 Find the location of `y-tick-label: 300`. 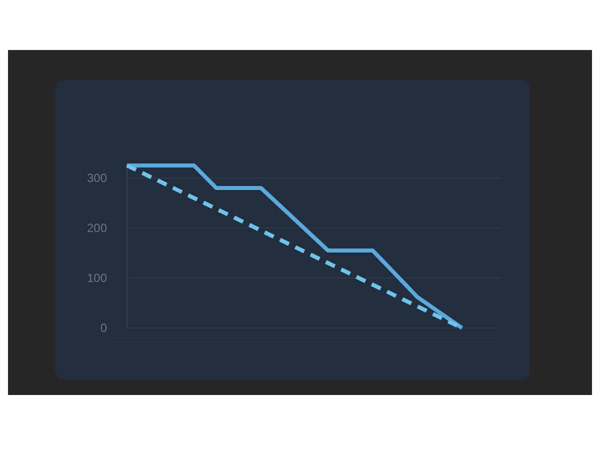

y-tick-label: 300 is located at coordinates (97, 178).